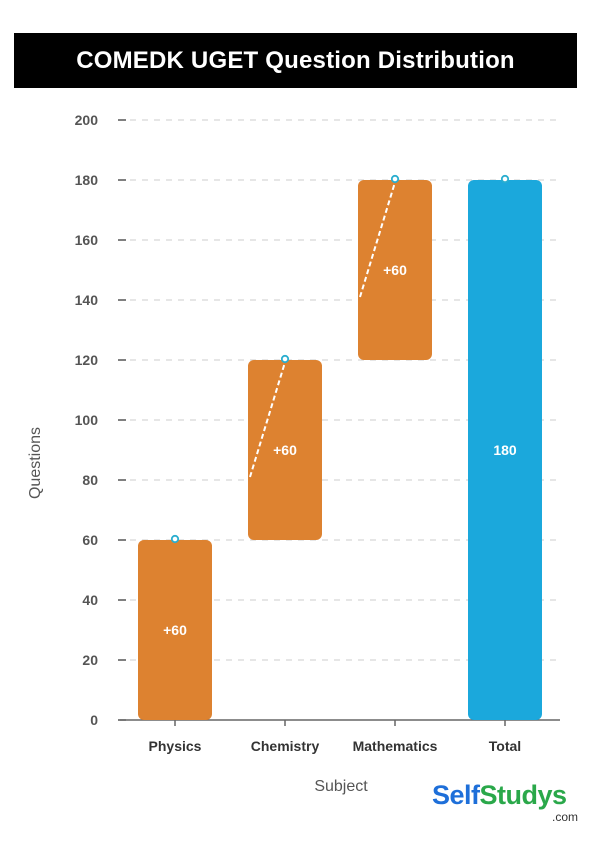 The width and height of the screenshot is (591, 844). Describe the element at coordinates (87, 120) in the screenshot. I see `y-tick-label: 200` at that location.